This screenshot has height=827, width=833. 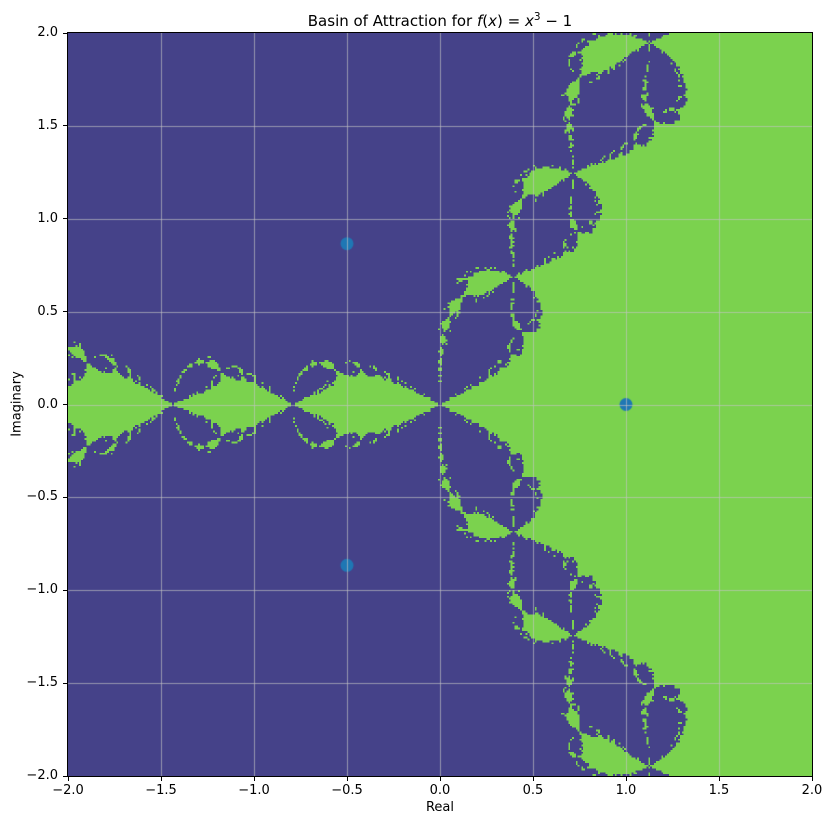 I want to click on title-text: Basin of Attraction for, so click(x=392, y=21).